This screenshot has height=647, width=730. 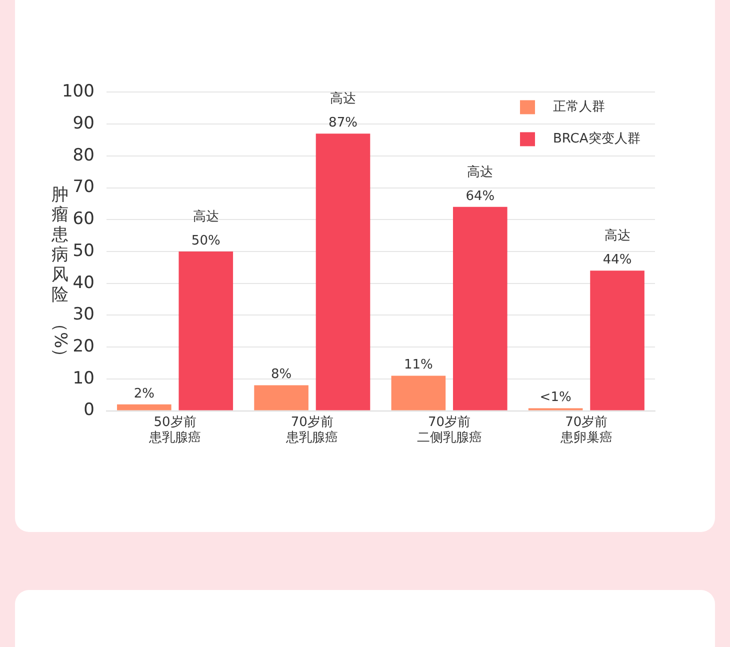 I want to click on y-tick-label: 50, so click(x=83, y=250).